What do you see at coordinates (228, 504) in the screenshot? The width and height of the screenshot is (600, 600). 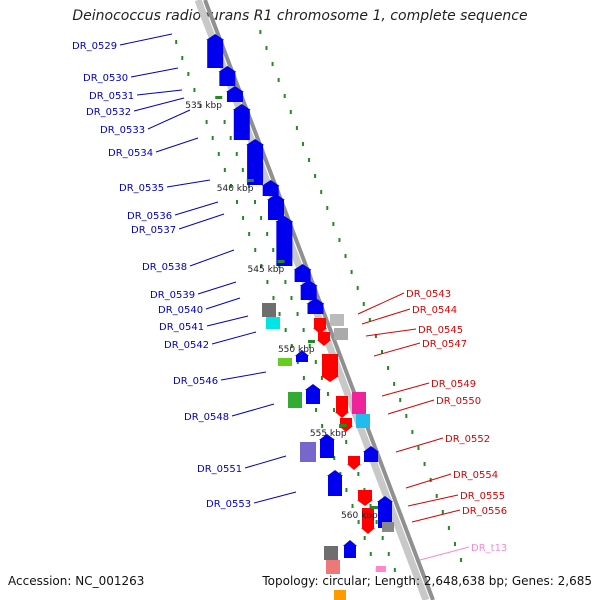 I see `gene-label-left: DR_0553` at bounding box center [228, 504].